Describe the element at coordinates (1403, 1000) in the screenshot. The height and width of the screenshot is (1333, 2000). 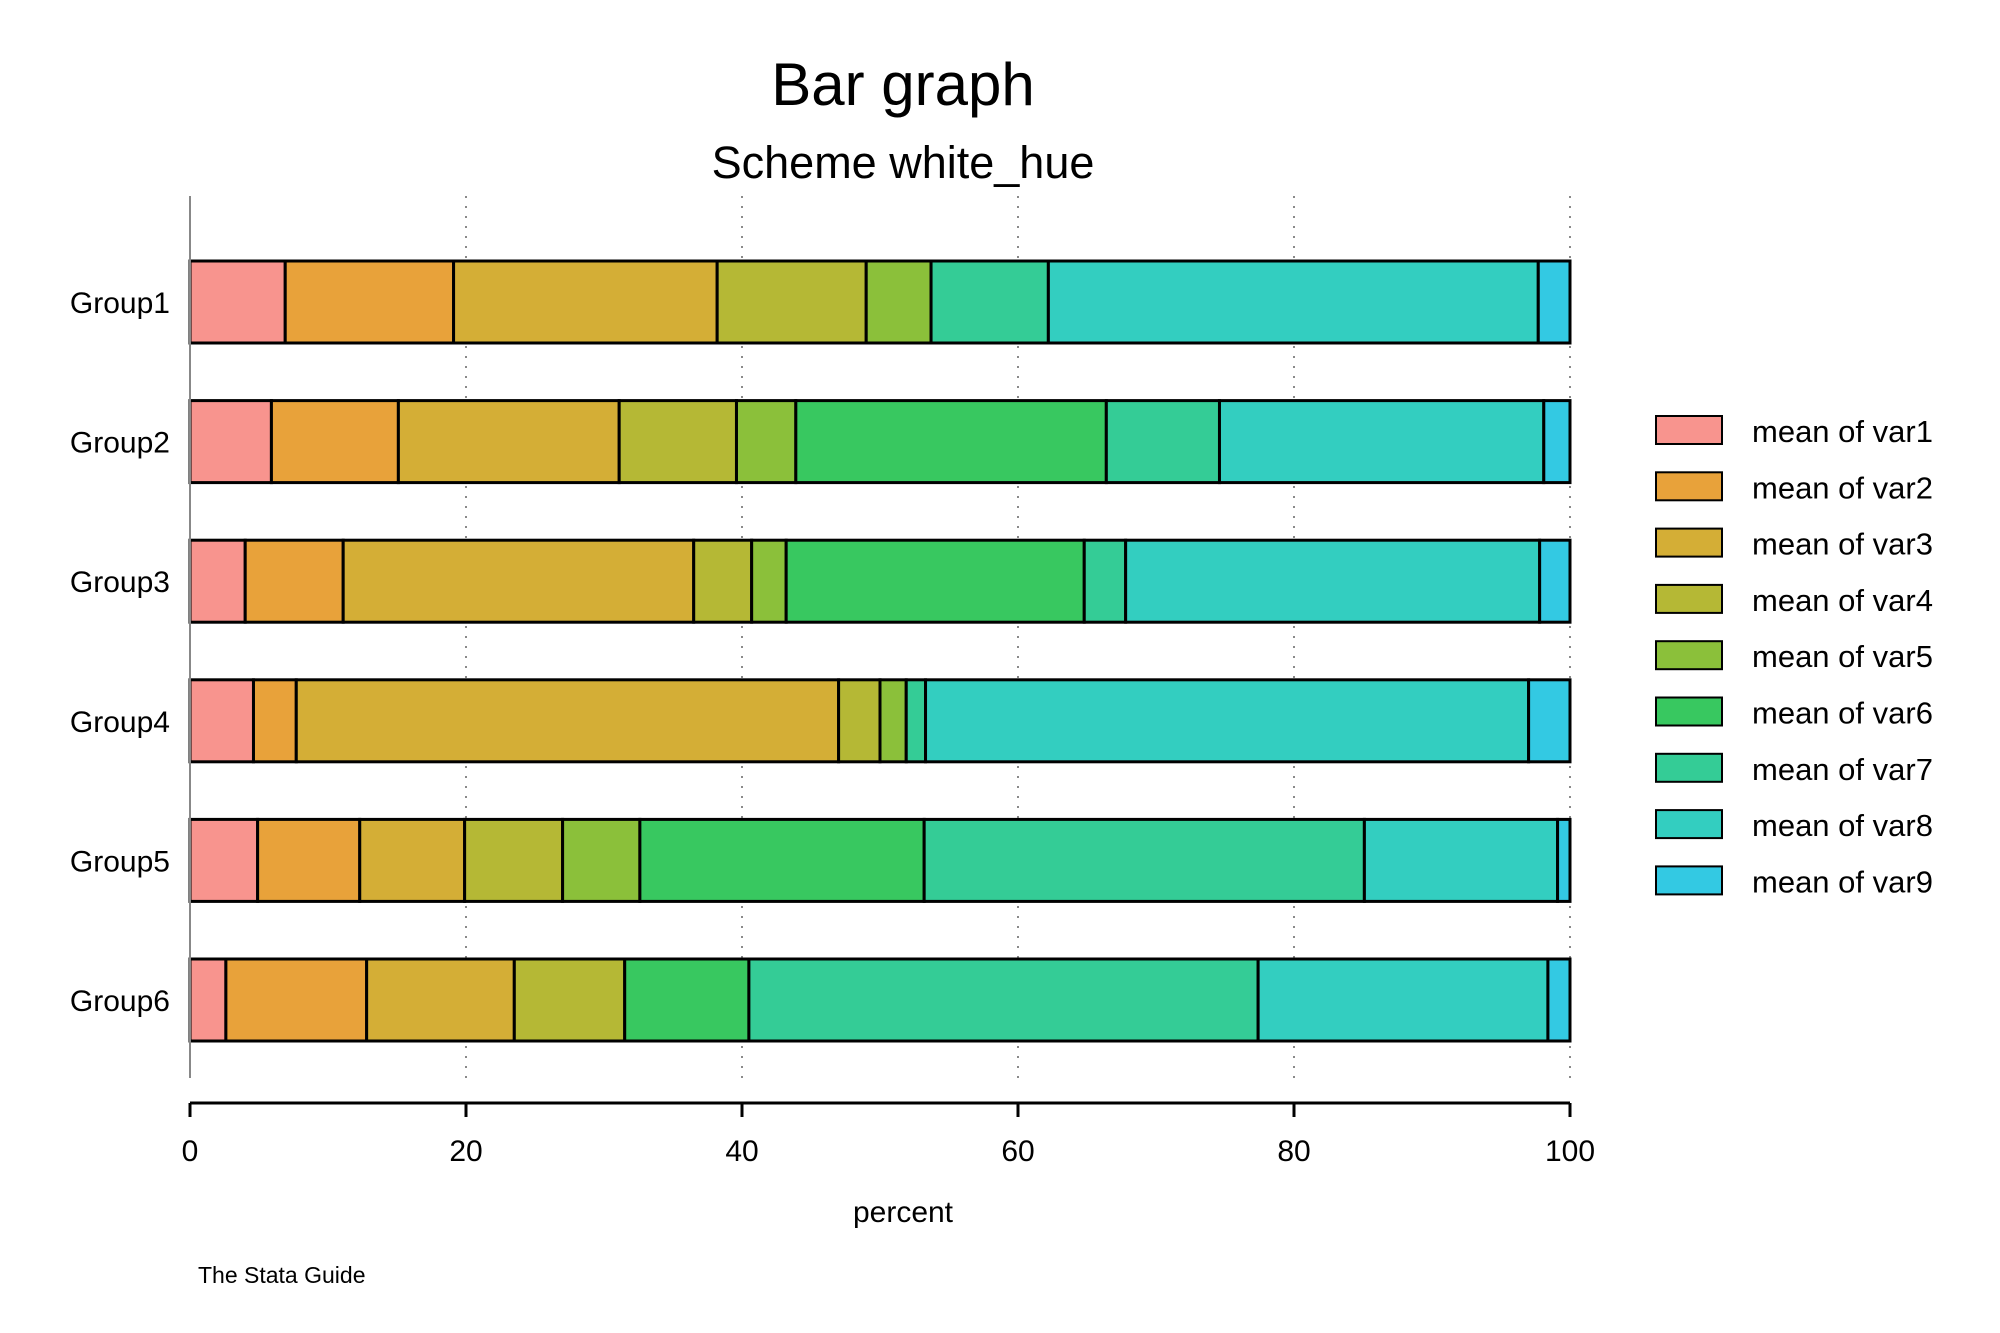
I see `bar-group6-var8` at that location.